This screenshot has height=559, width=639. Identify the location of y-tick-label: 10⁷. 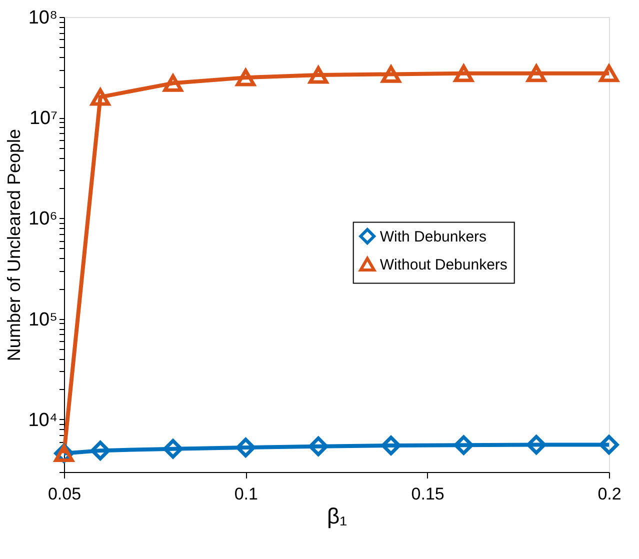
(43, 119).